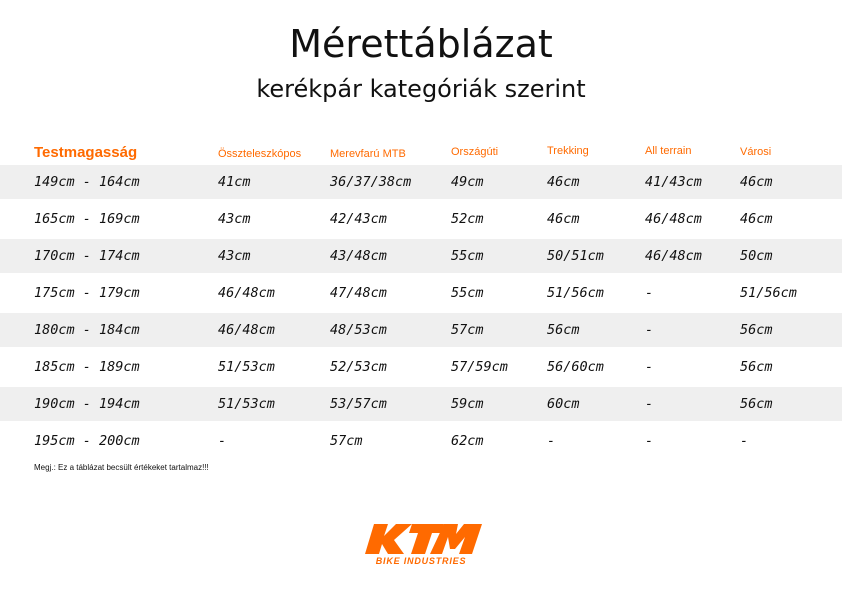 The width and height of the screenshot is (842, 595). What do you see at coordinates (368, 154) in the screenshot?
I see `column-header: Merevfarú MTB` at bounding box center [368, 154].